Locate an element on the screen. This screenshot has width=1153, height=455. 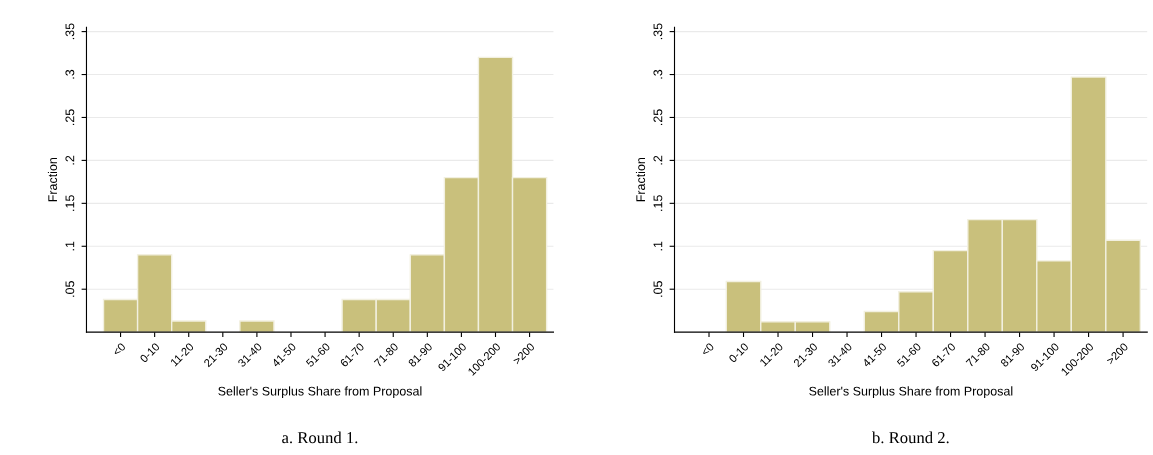
bar is located at coordinates (257, 326).